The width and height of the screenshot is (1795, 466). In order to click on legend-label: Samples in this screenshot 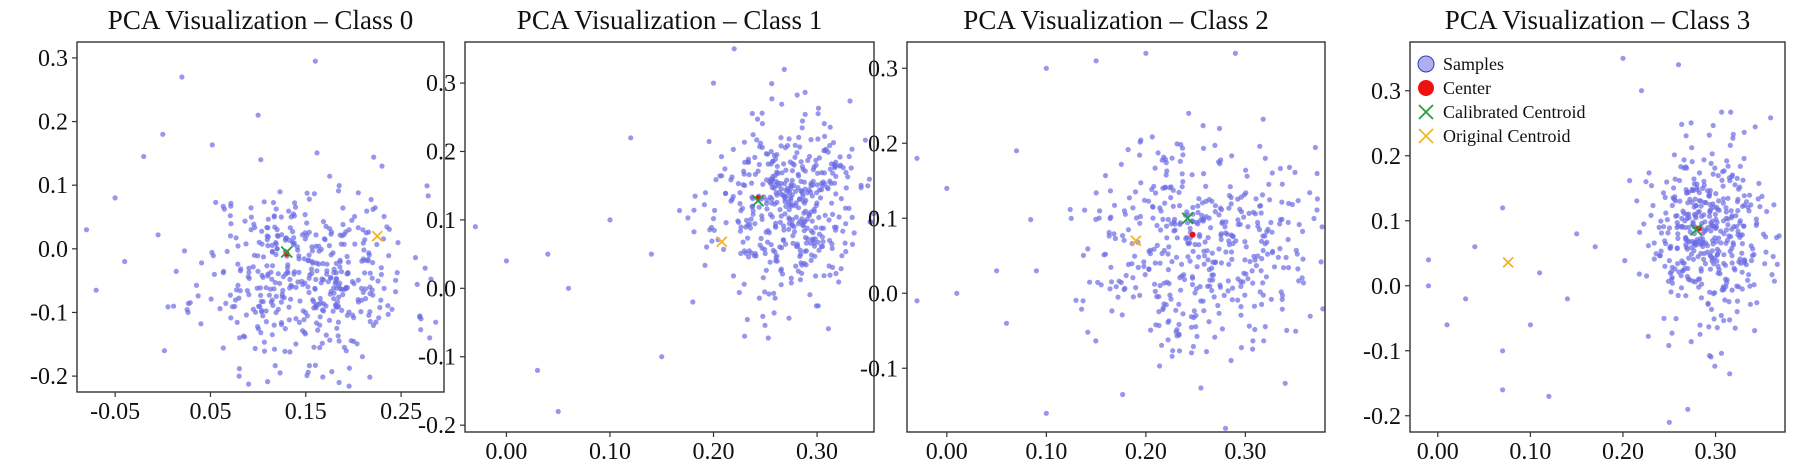, I will do `click(1473, 64)`.